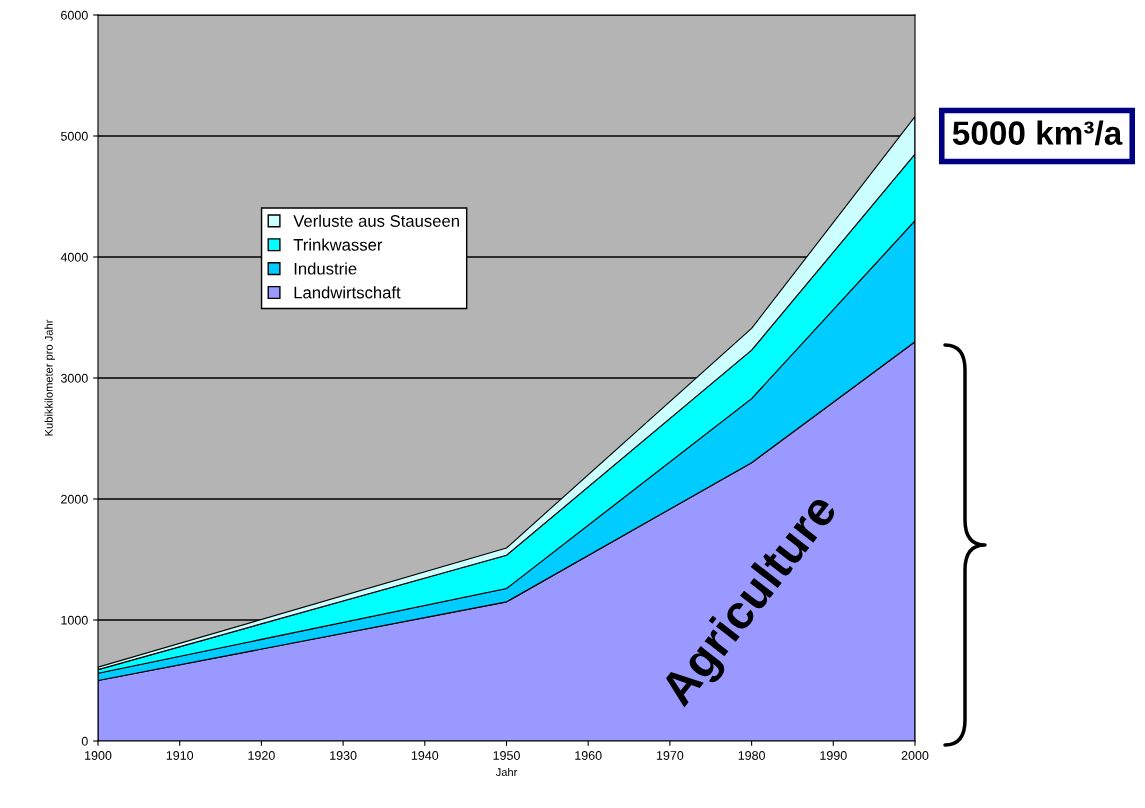 The height and width of the screenshot is (808, 1145). I want to click on y-tick-label: 0, so click(84, 741).